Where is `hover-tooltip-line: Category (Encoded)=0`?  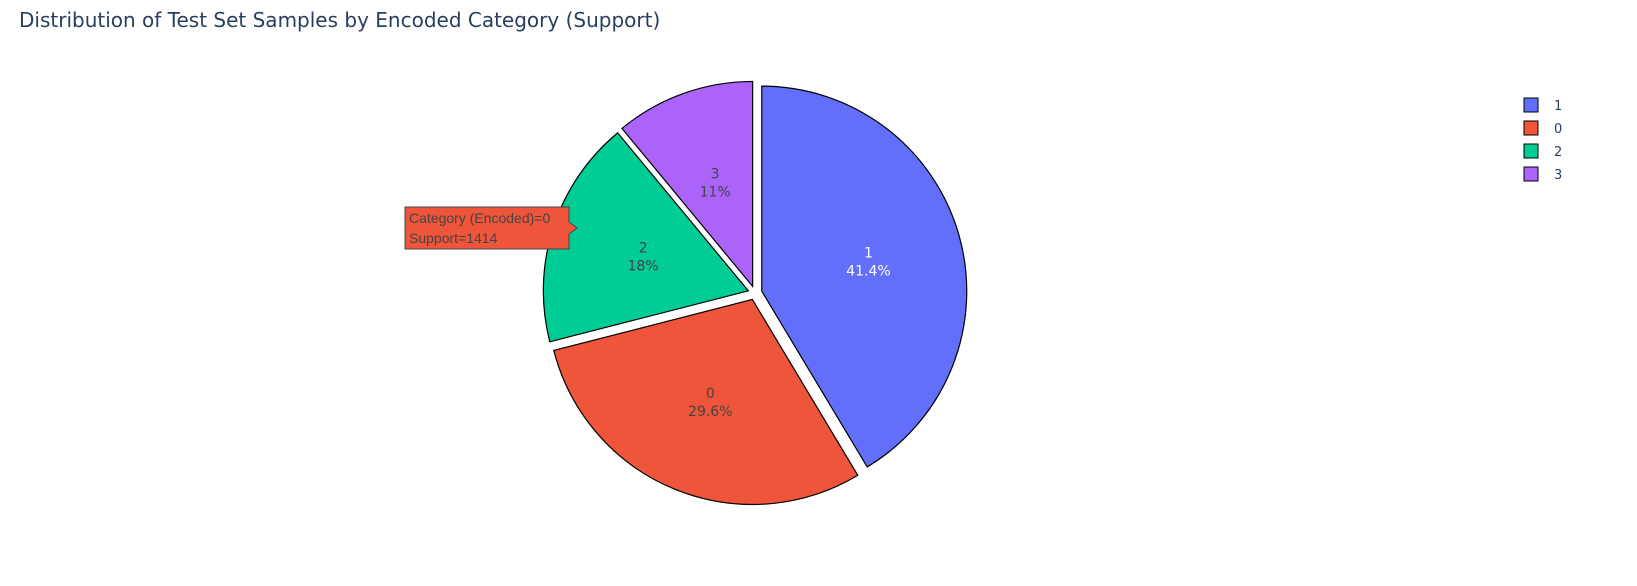 hover-tooltip-line: Category (Encoded)=0 is located at coordinates (479, 218).